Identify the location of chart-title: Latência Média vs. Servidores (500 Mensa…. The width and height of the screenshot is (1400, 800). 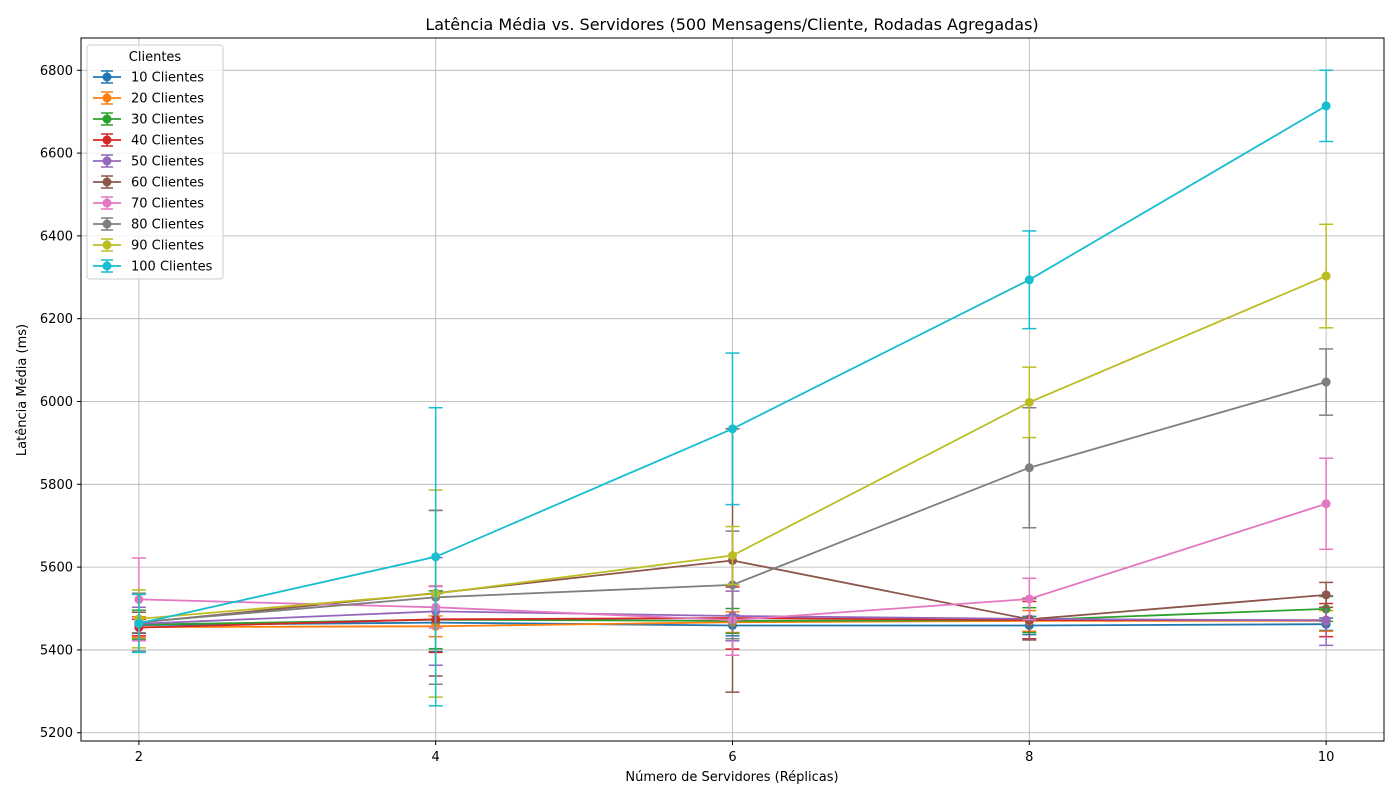
(731, 24).